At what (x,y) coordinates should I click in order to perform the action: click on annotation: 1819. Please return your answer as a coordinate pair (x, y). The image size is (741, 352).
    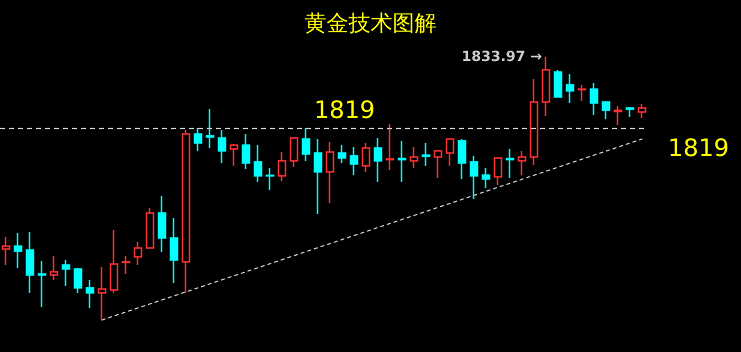
    Looking at the image, I should click on (345, 110).